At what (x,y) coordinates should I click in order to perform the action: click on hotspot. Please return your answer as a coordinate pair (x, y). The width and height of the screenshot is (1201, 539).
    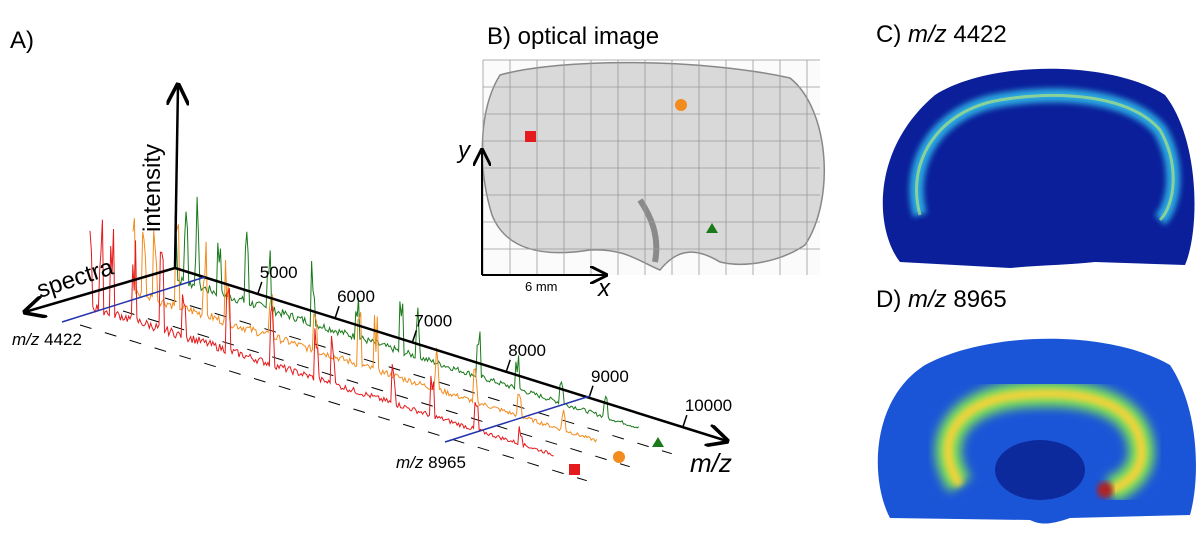
    Looking at the image, I should click on (1105, 490).